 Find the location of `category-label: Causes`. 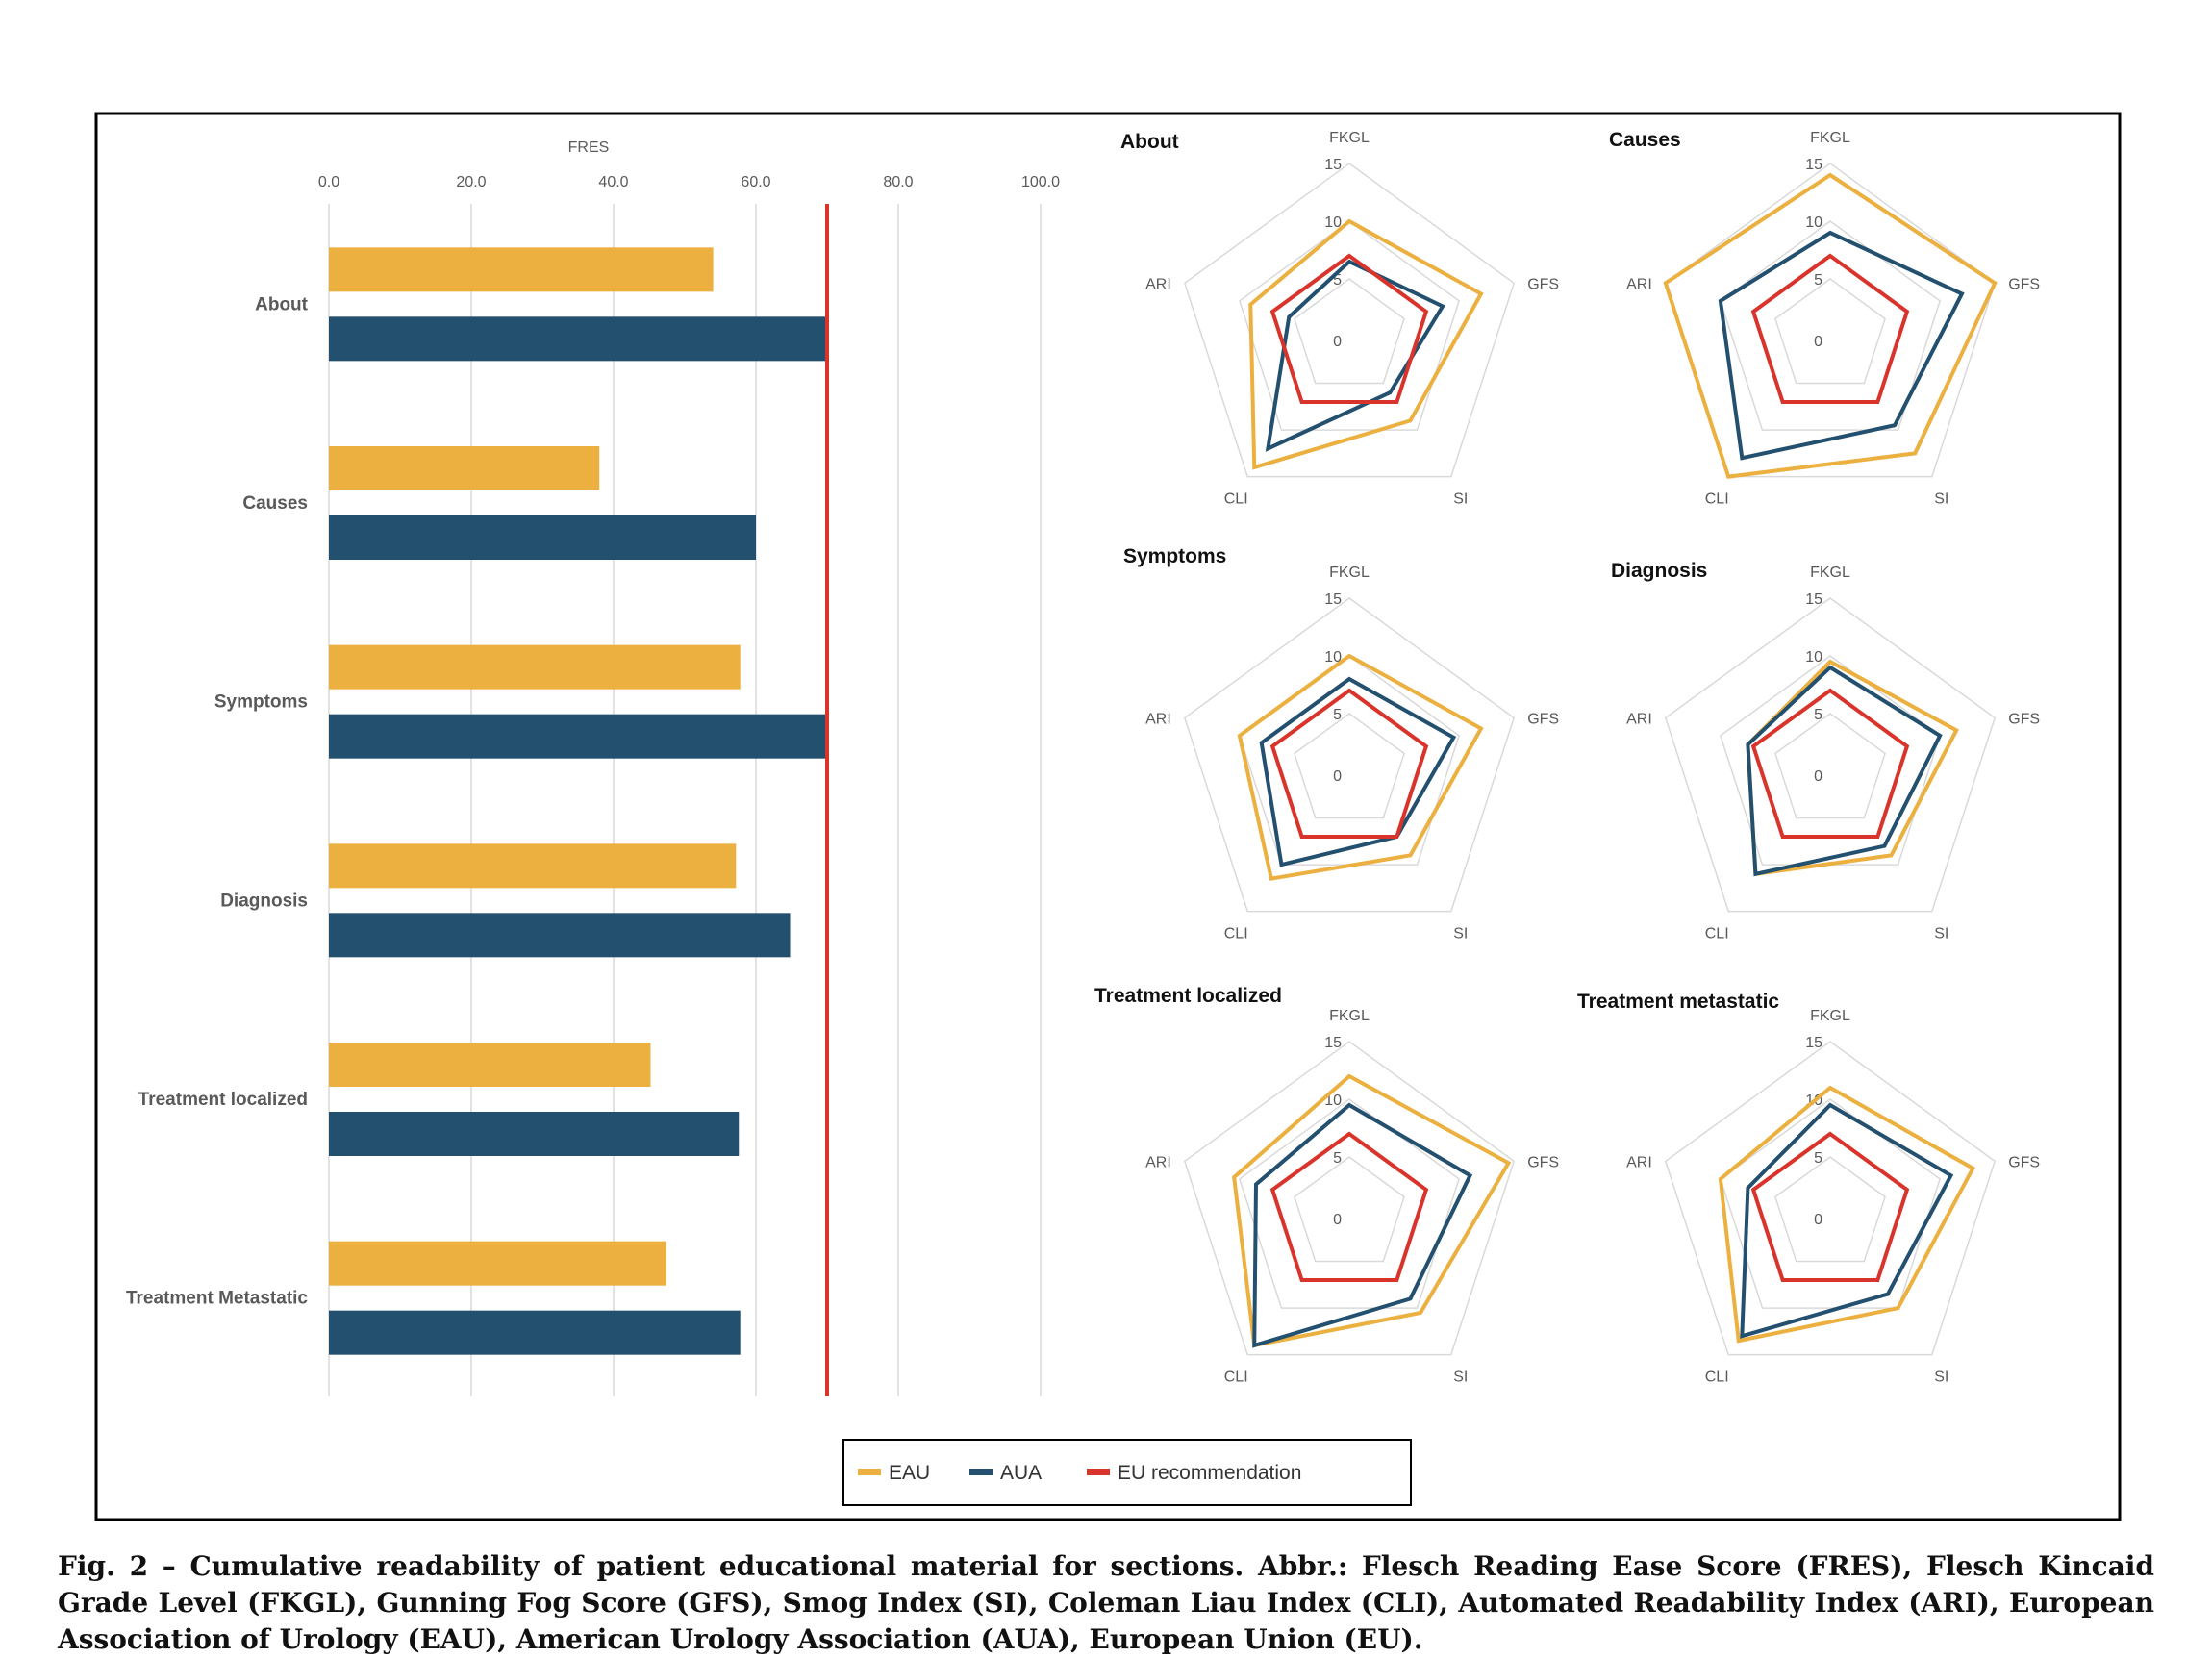

category-label: Causes is located at coordinates (275, 504).